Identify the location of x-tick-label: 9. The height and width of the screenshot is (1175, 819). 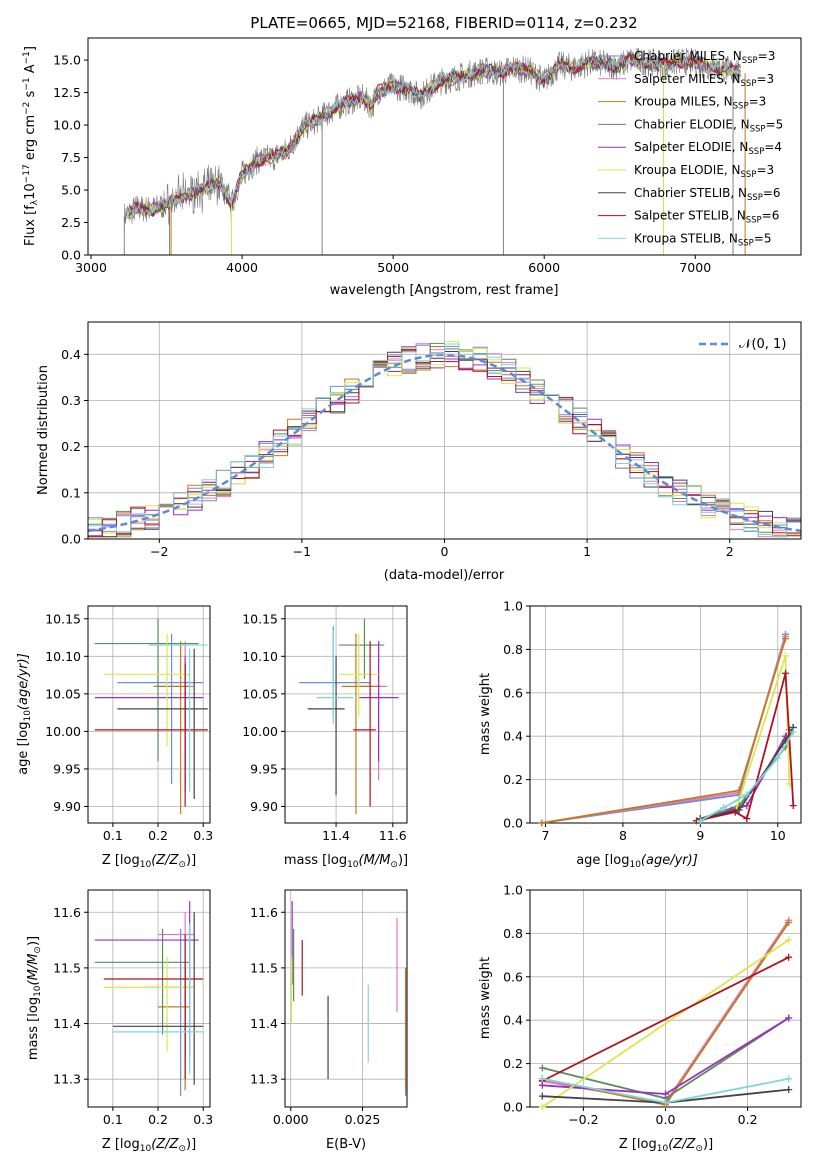
(700, 835).